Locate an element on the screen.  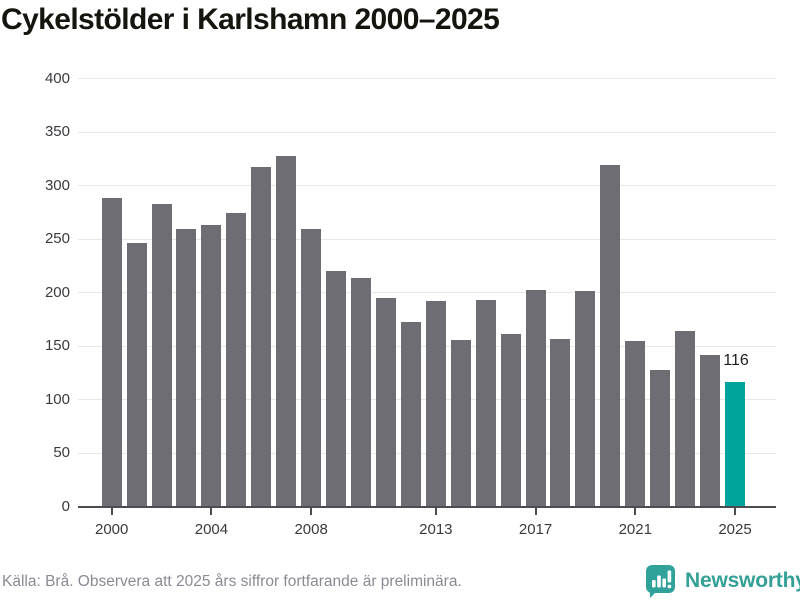
y-axis-label-400: 400 is located at coordinates (57, 78).